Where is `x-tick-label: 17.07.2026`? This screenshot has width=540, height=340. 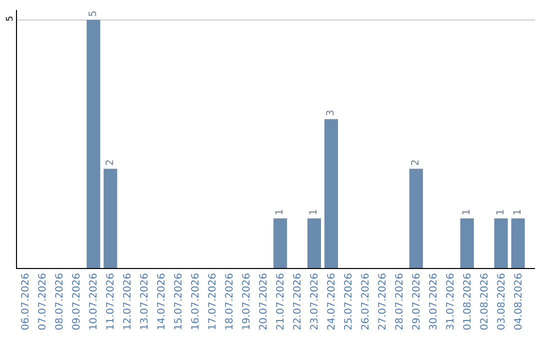 x-tick-label: 17.07.2026 is located at coordinates (213, 301).